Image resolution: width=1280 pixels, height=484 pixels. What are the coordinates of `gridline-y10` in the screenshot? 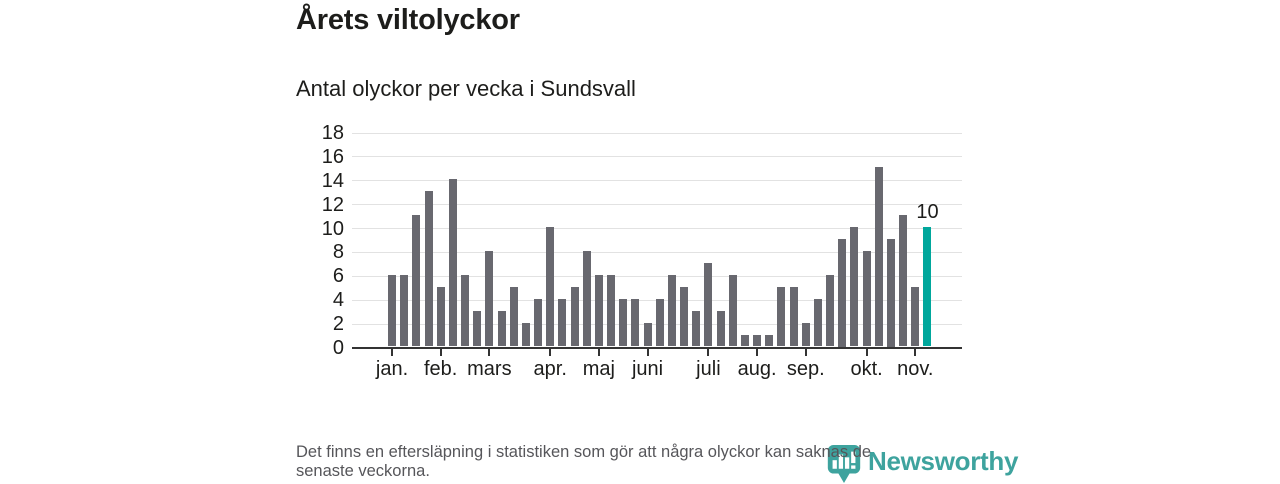 It's located at (657, 229).